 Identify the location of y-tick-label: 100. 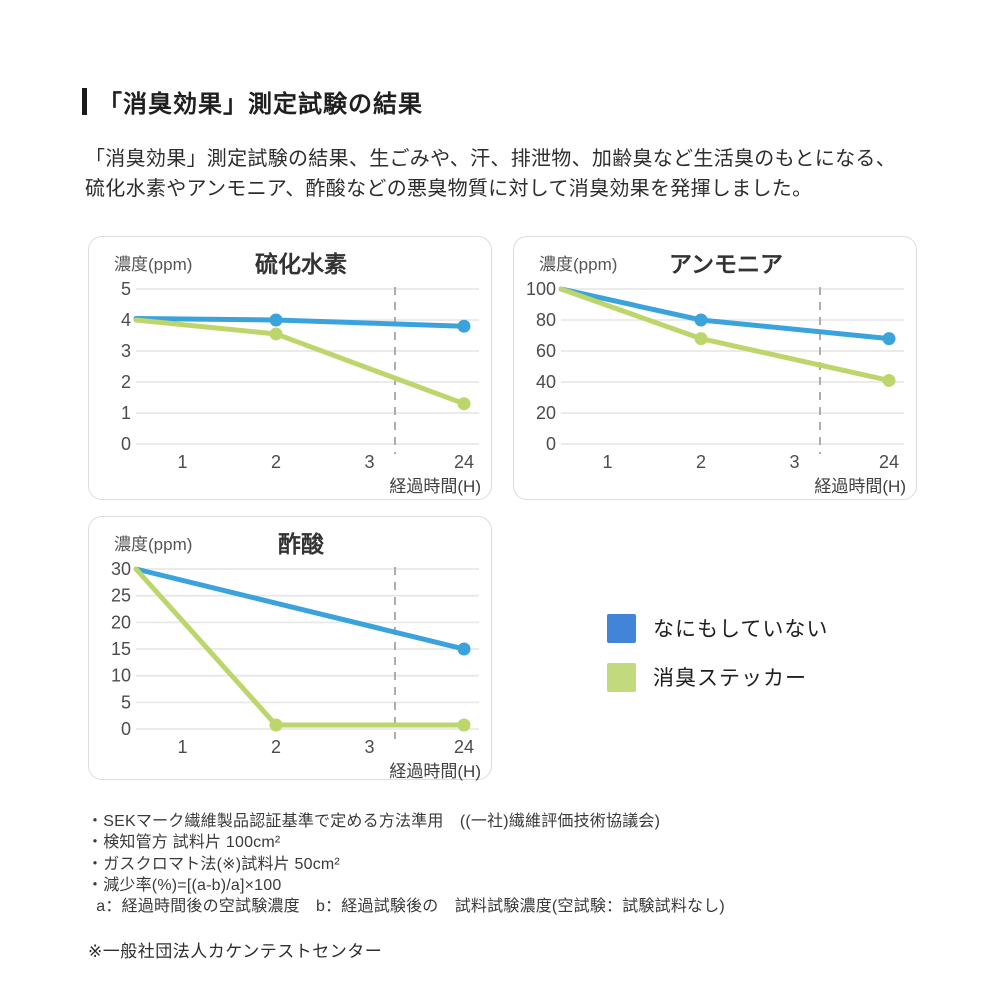
(541, 289).